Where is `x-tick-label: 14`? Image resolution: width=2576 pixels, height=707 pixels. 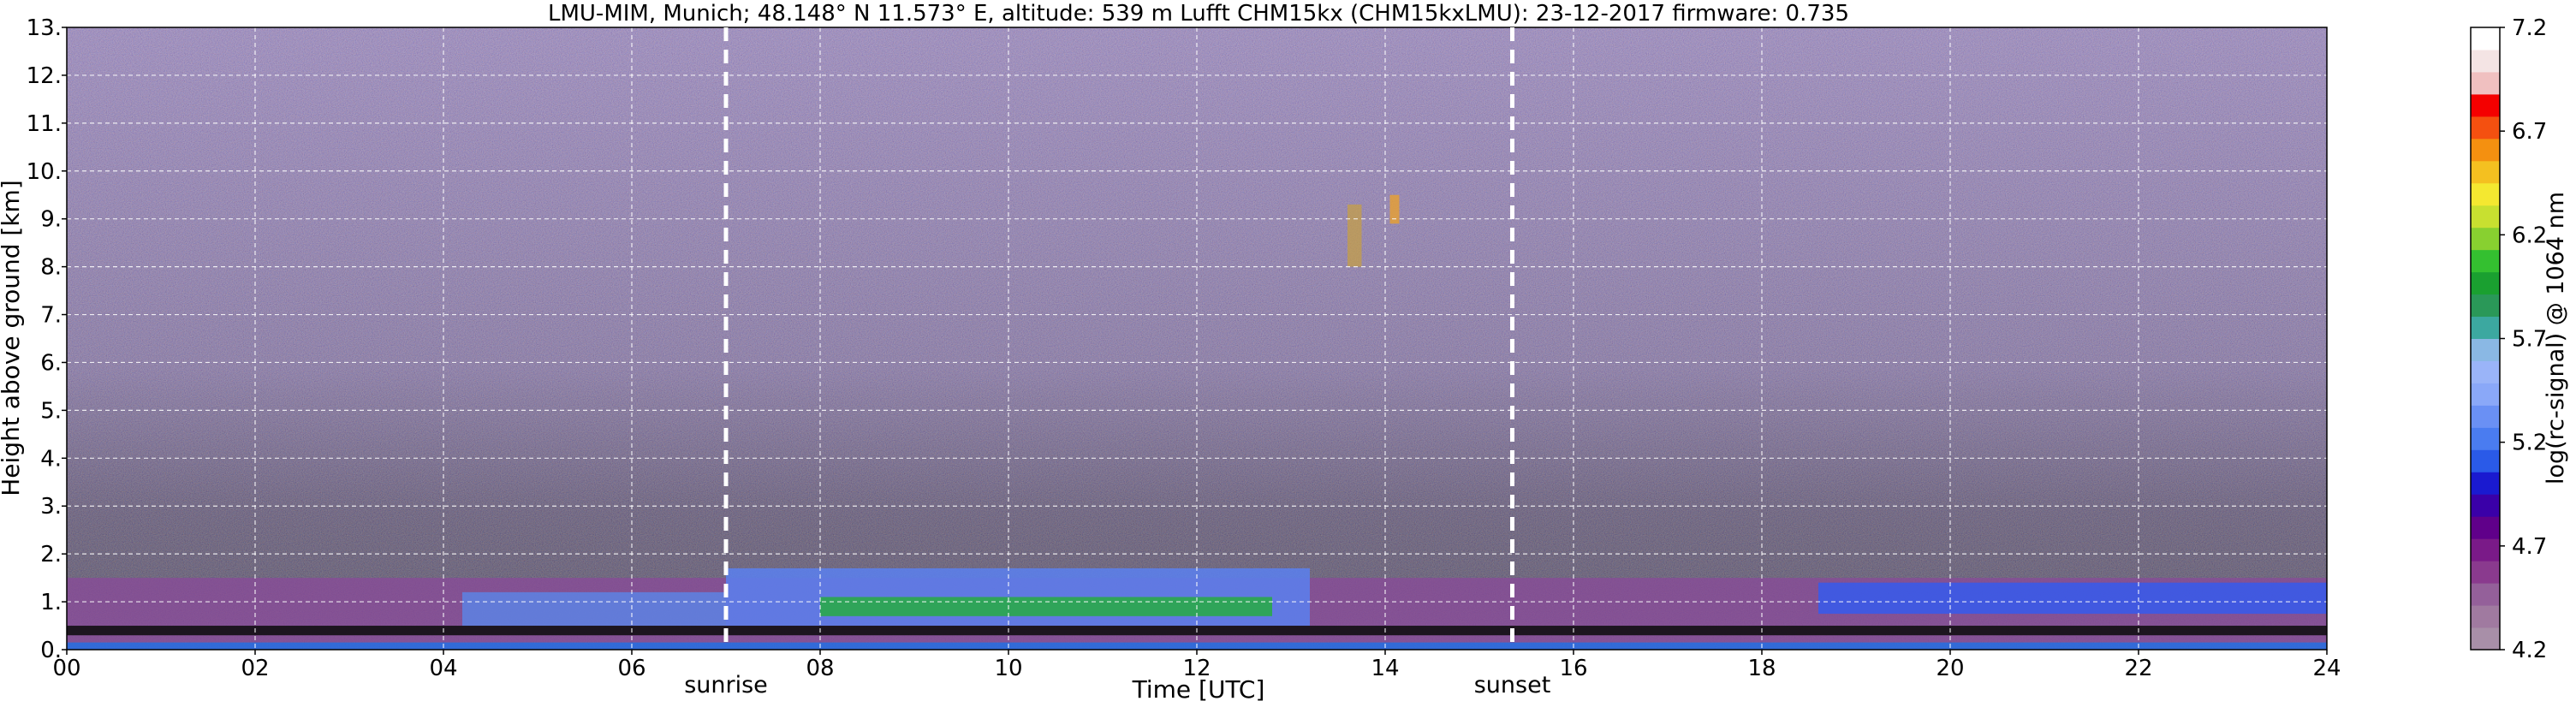
x-tick-label: 14 is located at coordinates (1385, 668).